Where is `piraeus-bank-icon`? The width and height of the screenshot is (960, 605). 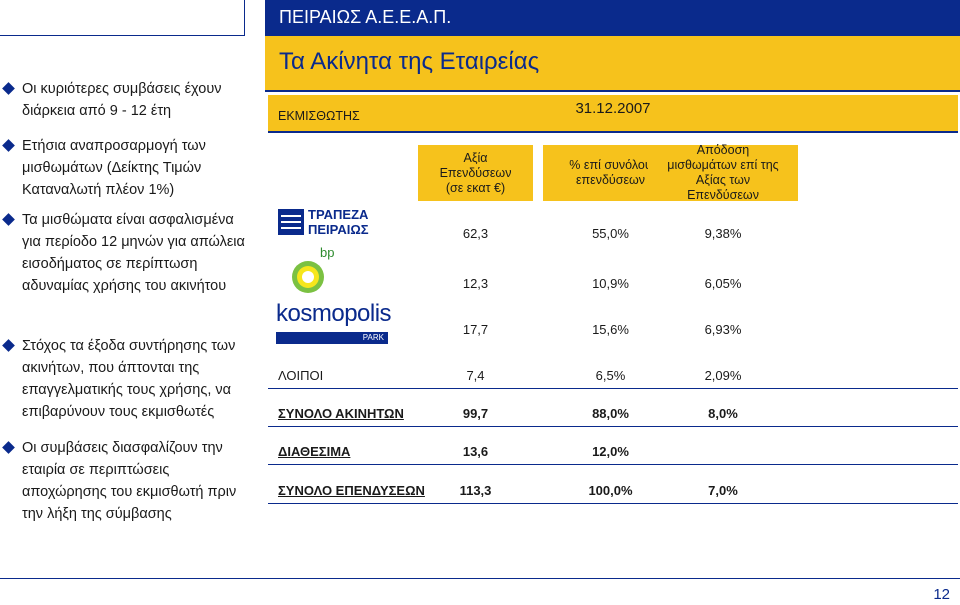 piraeus-bank-icon is located at coordinates (291, 222).